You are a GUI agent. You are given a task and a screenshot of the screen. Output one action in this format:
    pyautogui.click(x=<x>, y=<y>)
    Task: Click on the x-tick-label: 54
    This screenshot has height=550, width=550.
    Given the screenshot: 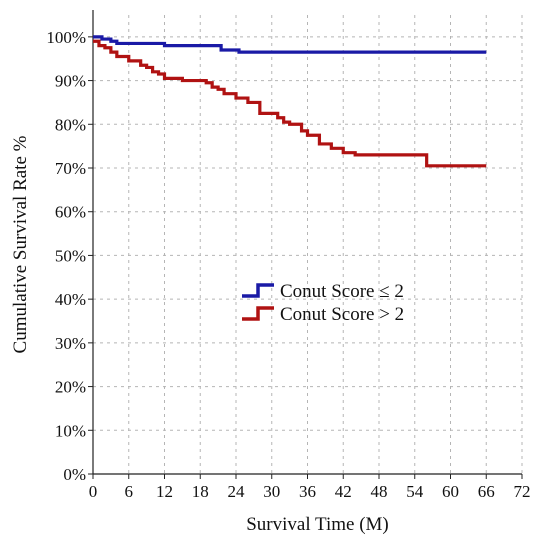 What is the action you would take?
    pyautogui.click(x=415, y=491)
    